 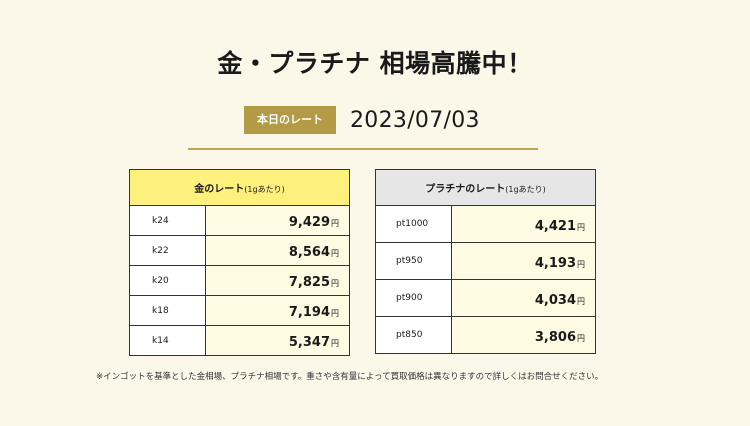 What do you see at coordinates (523, 298) in the screenshot?
I see `platinum-rate-value: 4,034円` at bounding box center [523, 298].